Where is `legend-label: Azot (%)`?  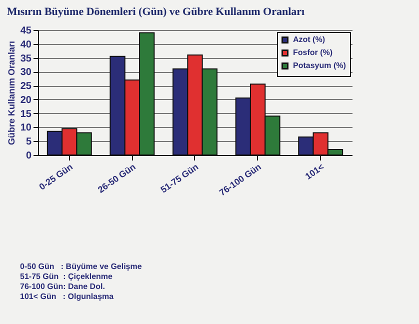
legend-label: Azot (%) is located at coordinates (309, 39).